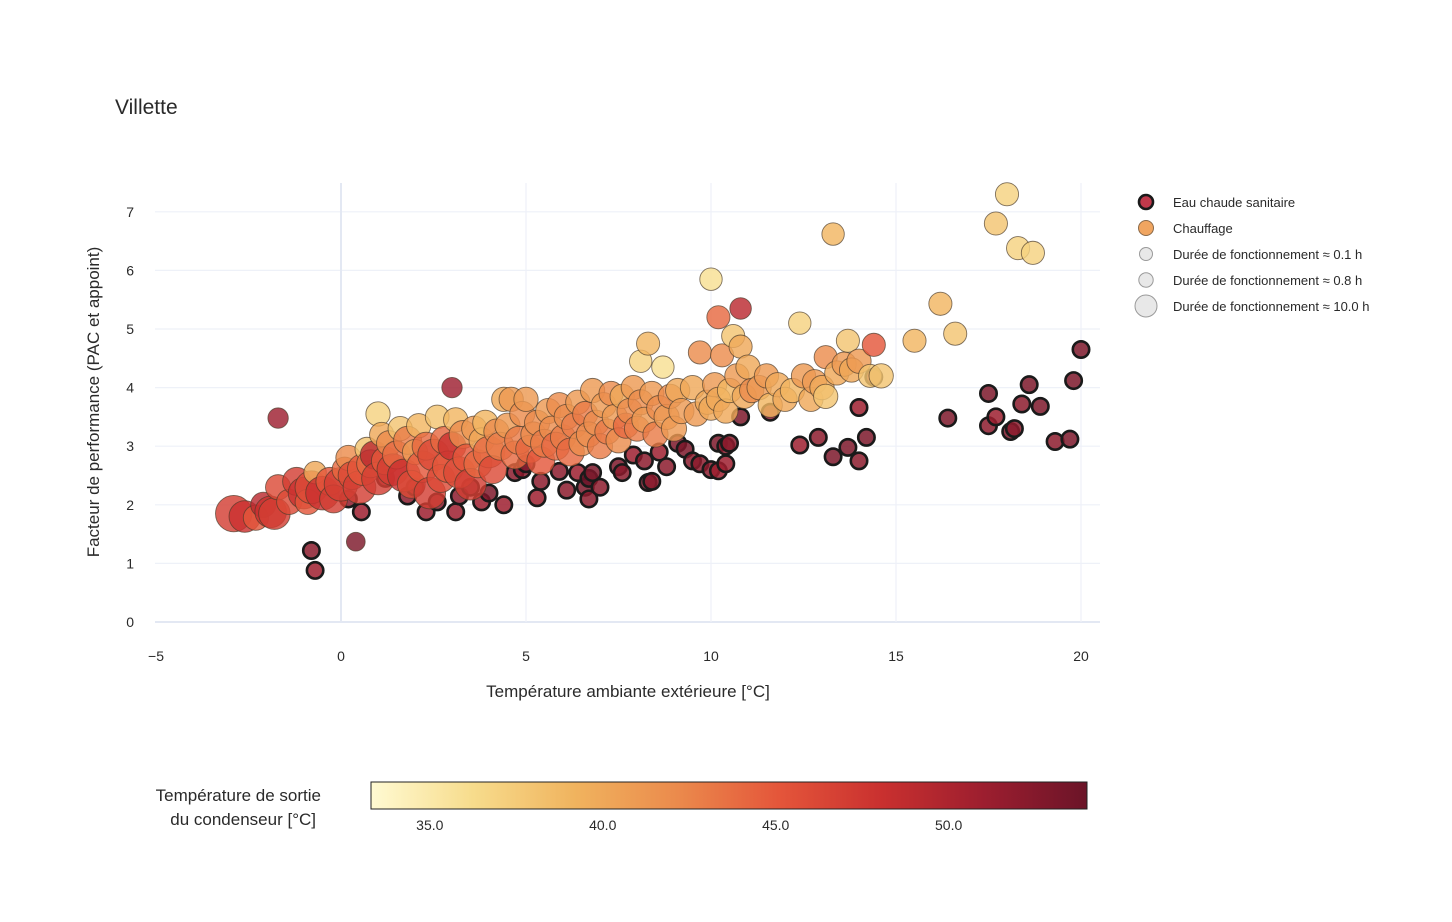  I want to click on legend-item: Durée de fonctionnement ≈ 10.0 h, so click(1252, 306).